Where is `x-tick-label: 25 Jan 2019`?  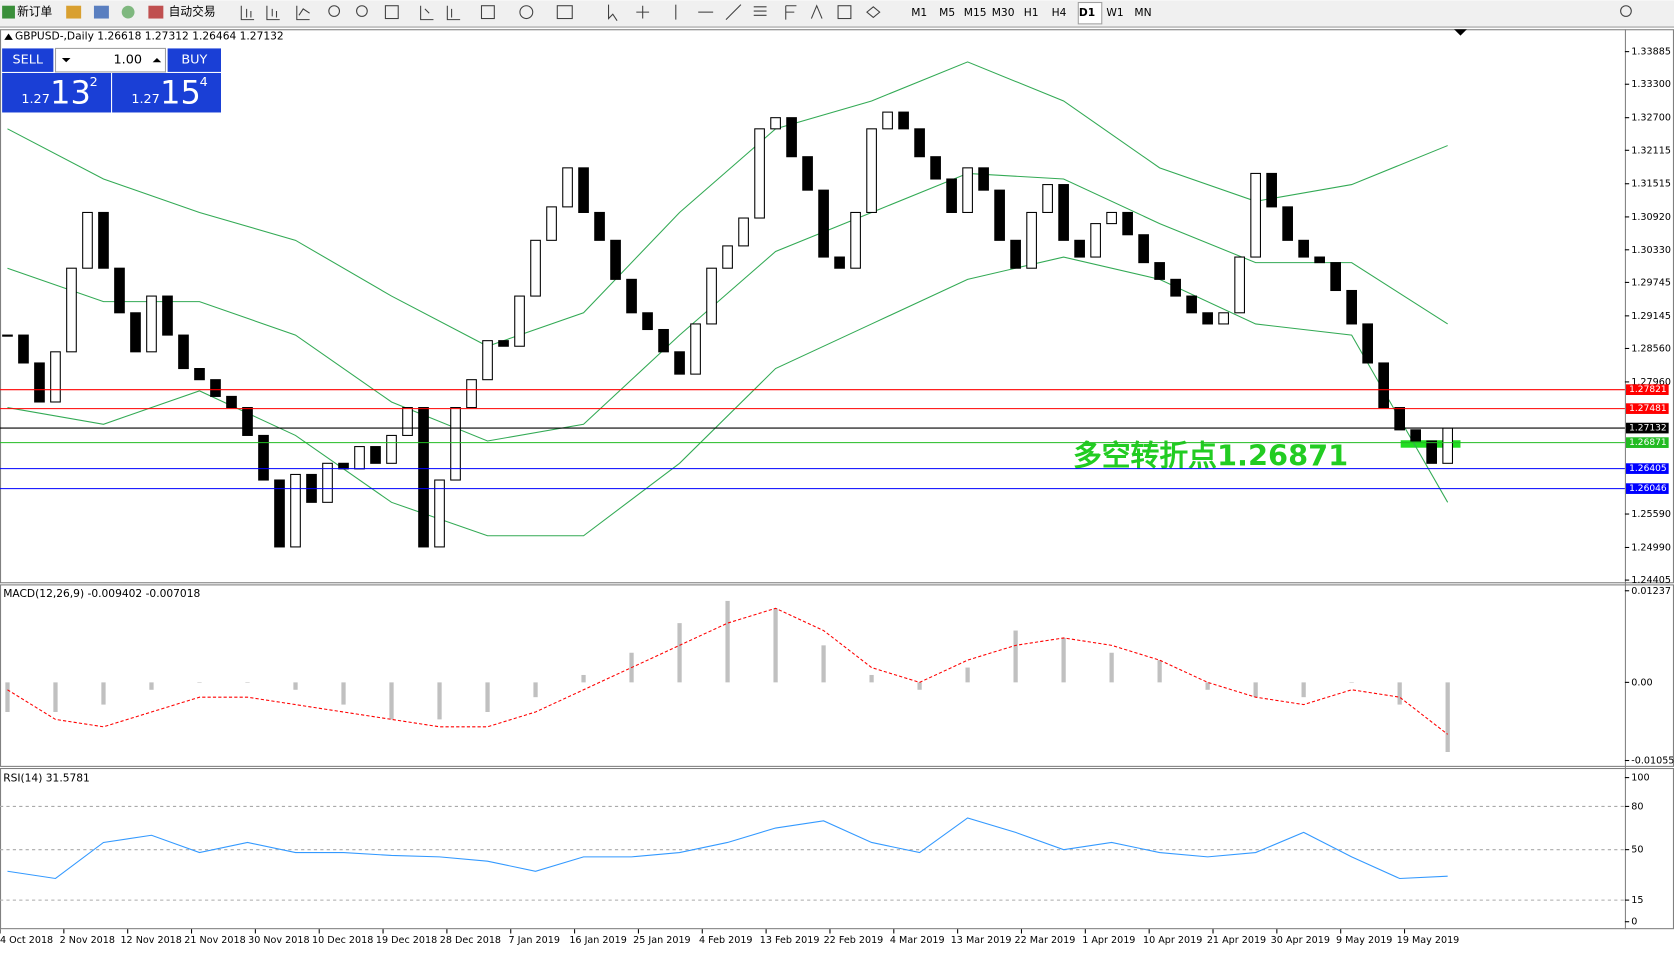 x-tick-label: 25 Jan 2019 is located at coordinates (662, 940).